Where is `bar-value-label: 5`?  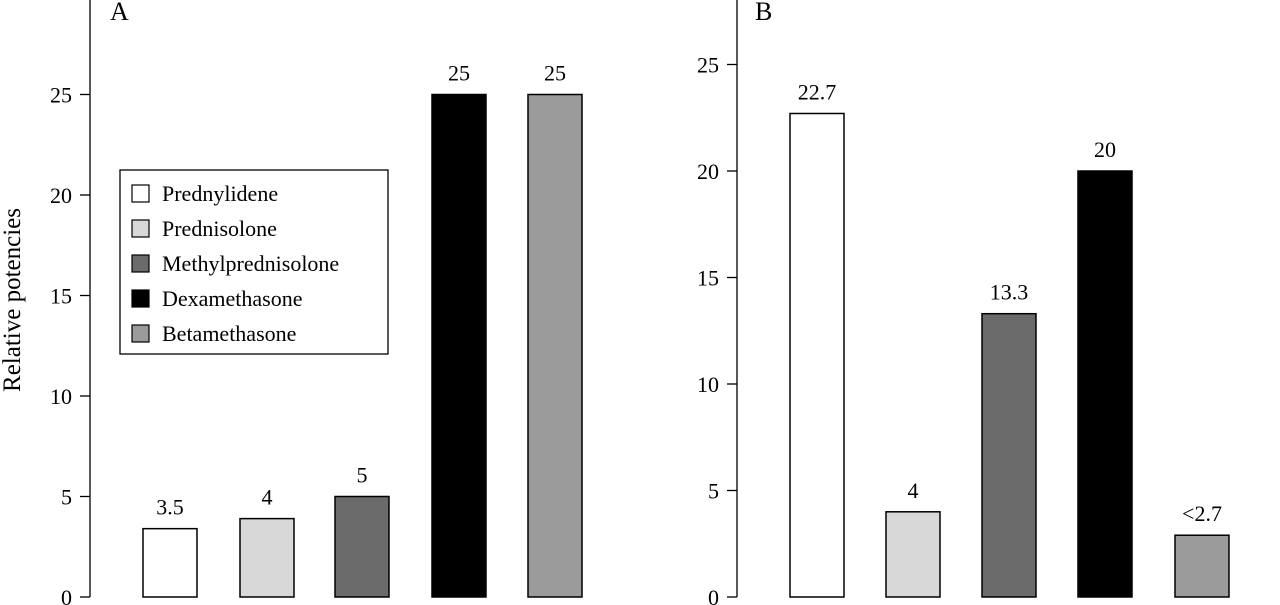
bar-value-label: 5 is located at coordinates (362, 475).